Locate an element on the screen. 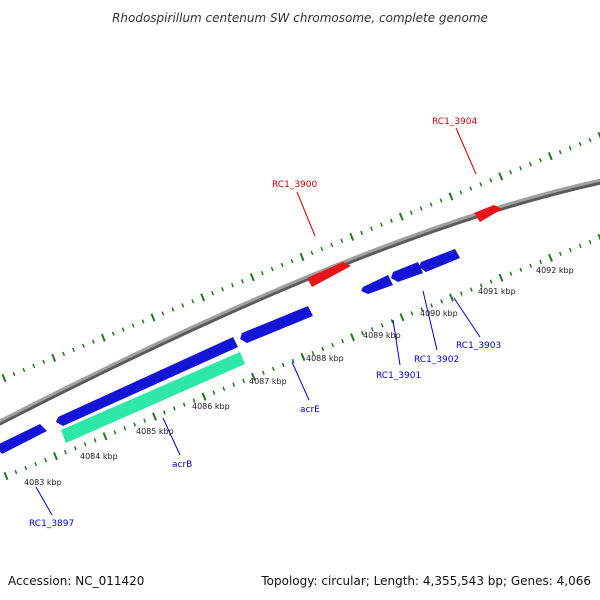 This screenshot has width=600, height=600. tick-label-4085: 4085 kbp is located at coordinates (155, 431).